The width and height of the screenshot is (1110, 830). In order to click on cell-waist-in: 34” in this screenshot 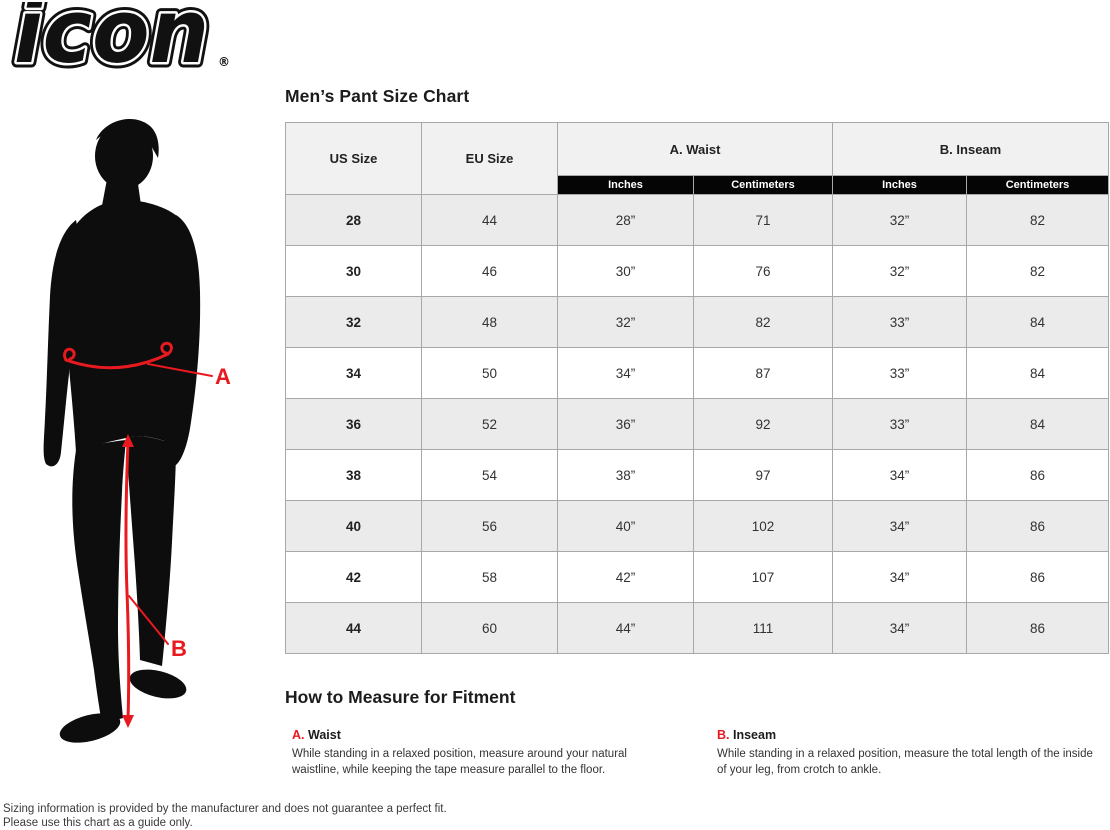, I will do `click(625, 373)`.